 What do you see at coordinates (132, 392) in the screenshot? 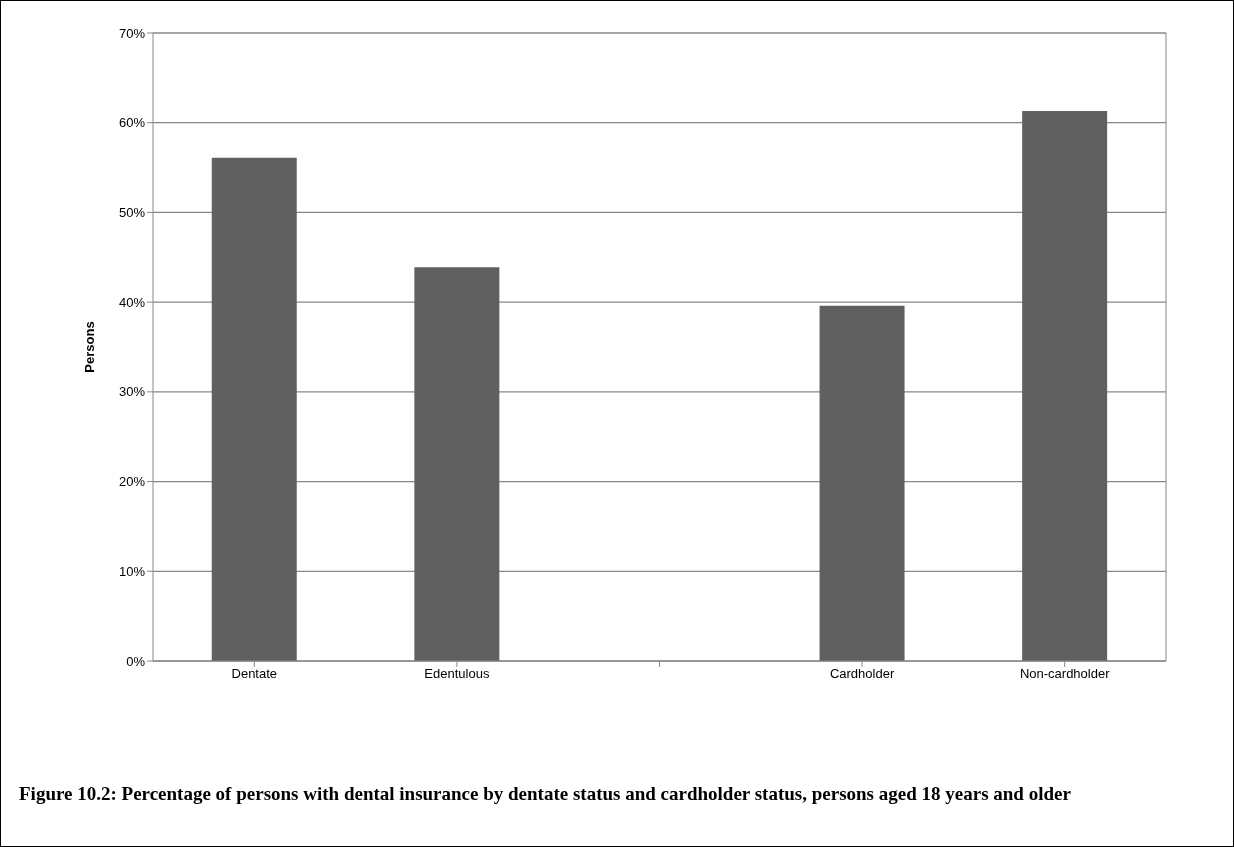
I see `y-tick-label: 30%` at bounding box center [132, 392].